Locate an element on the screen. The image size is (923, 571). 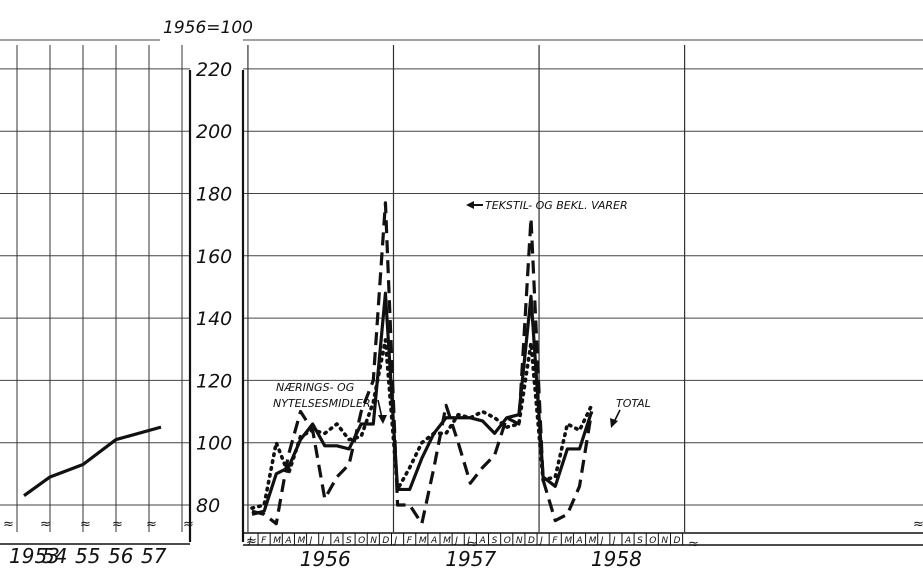
year-label: 1956 is located at coordinates (325, 559).